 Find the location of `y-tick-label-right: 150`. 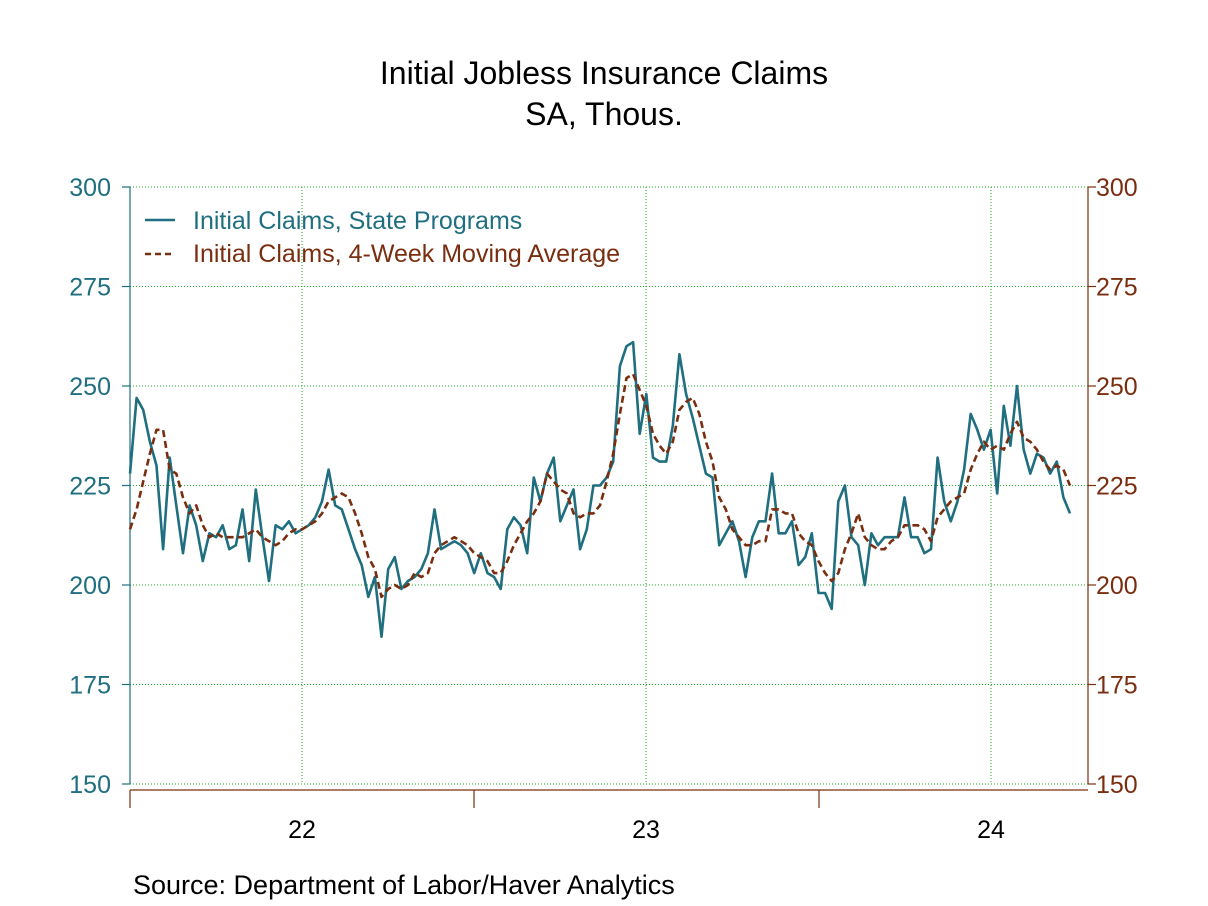

y-tick-label-right: 150 is located at coordinates (1117, 785).